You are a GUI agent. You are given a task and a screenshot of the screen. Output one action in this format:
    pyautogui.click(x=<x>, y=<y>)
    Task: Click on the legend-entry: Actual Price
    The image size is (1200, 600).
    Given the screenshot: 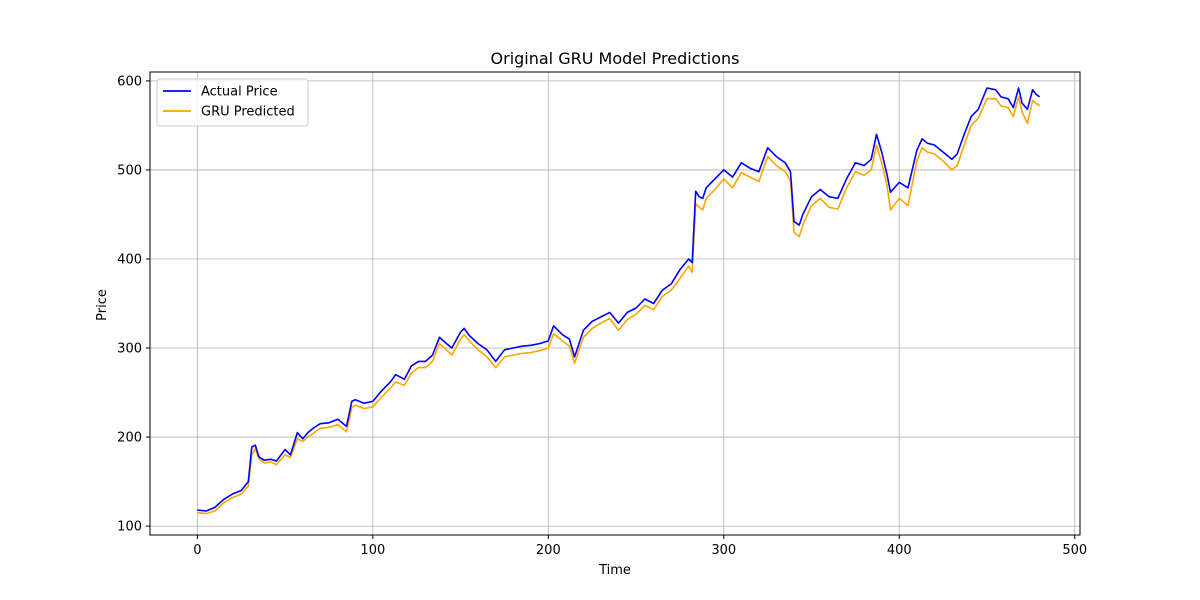 What is the action you would take?
    pyautogui.click(x=239, y=92)
    